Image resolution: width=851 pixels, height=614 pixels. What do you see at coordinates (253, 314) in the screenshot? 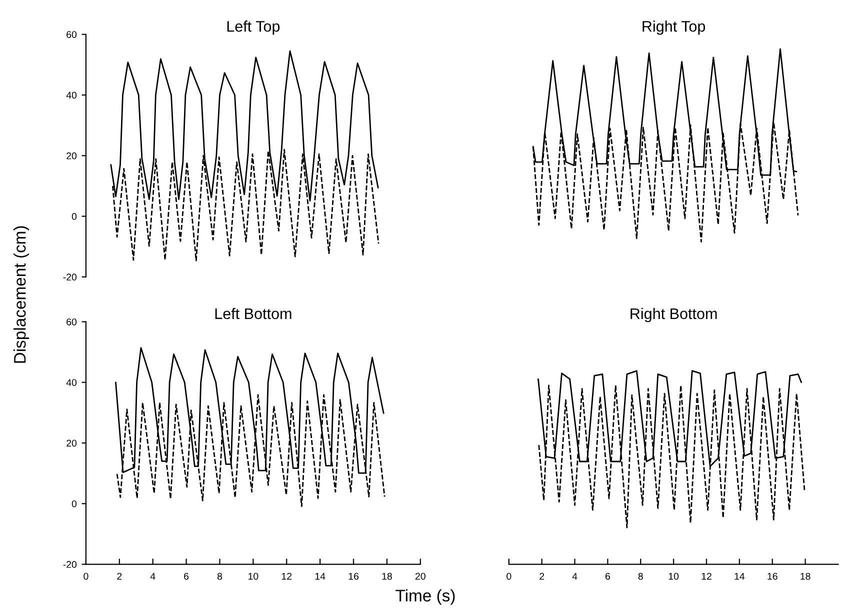
I see `chart-title: Left Bottom` at bounding box center [253, 314].